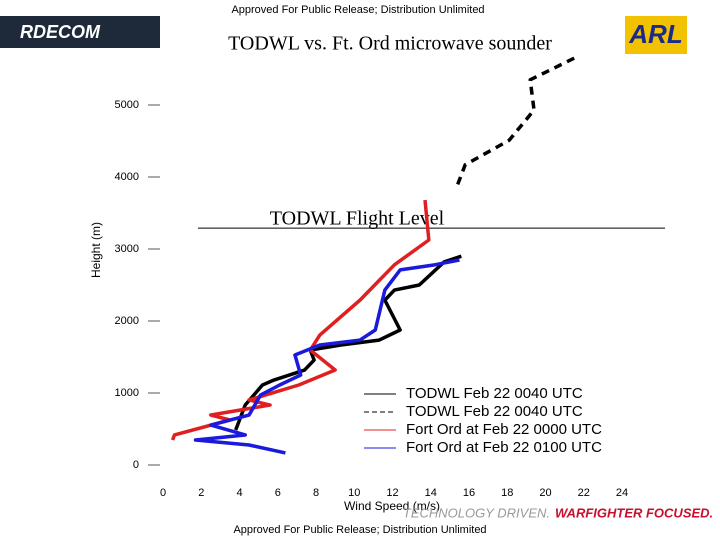 The width and height of the screenshot is (720, 540). I want to click on flight-level-label: TODWL Flight Level, so click(357, 219).